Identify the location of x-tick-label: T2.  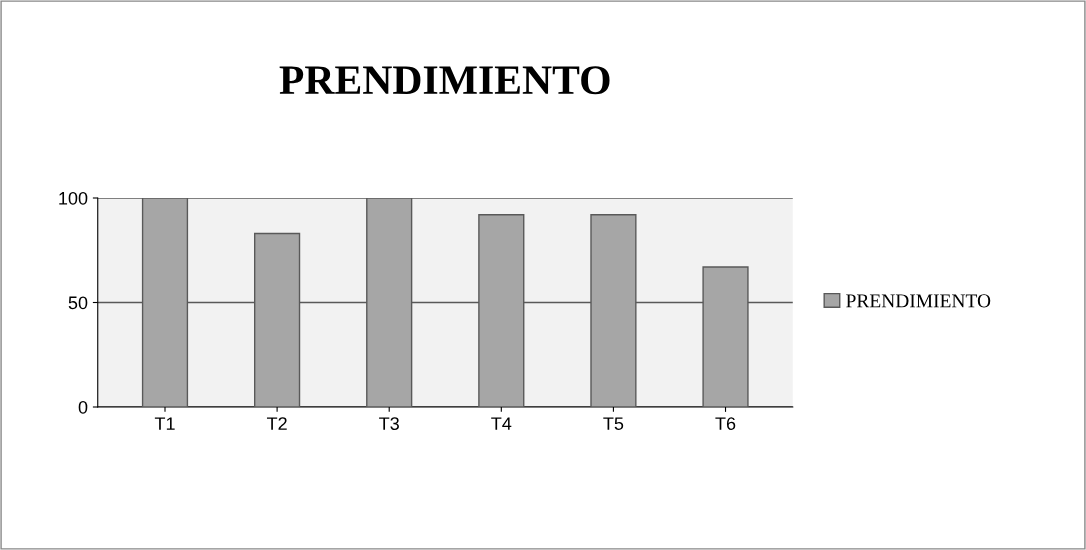
(276, 423).